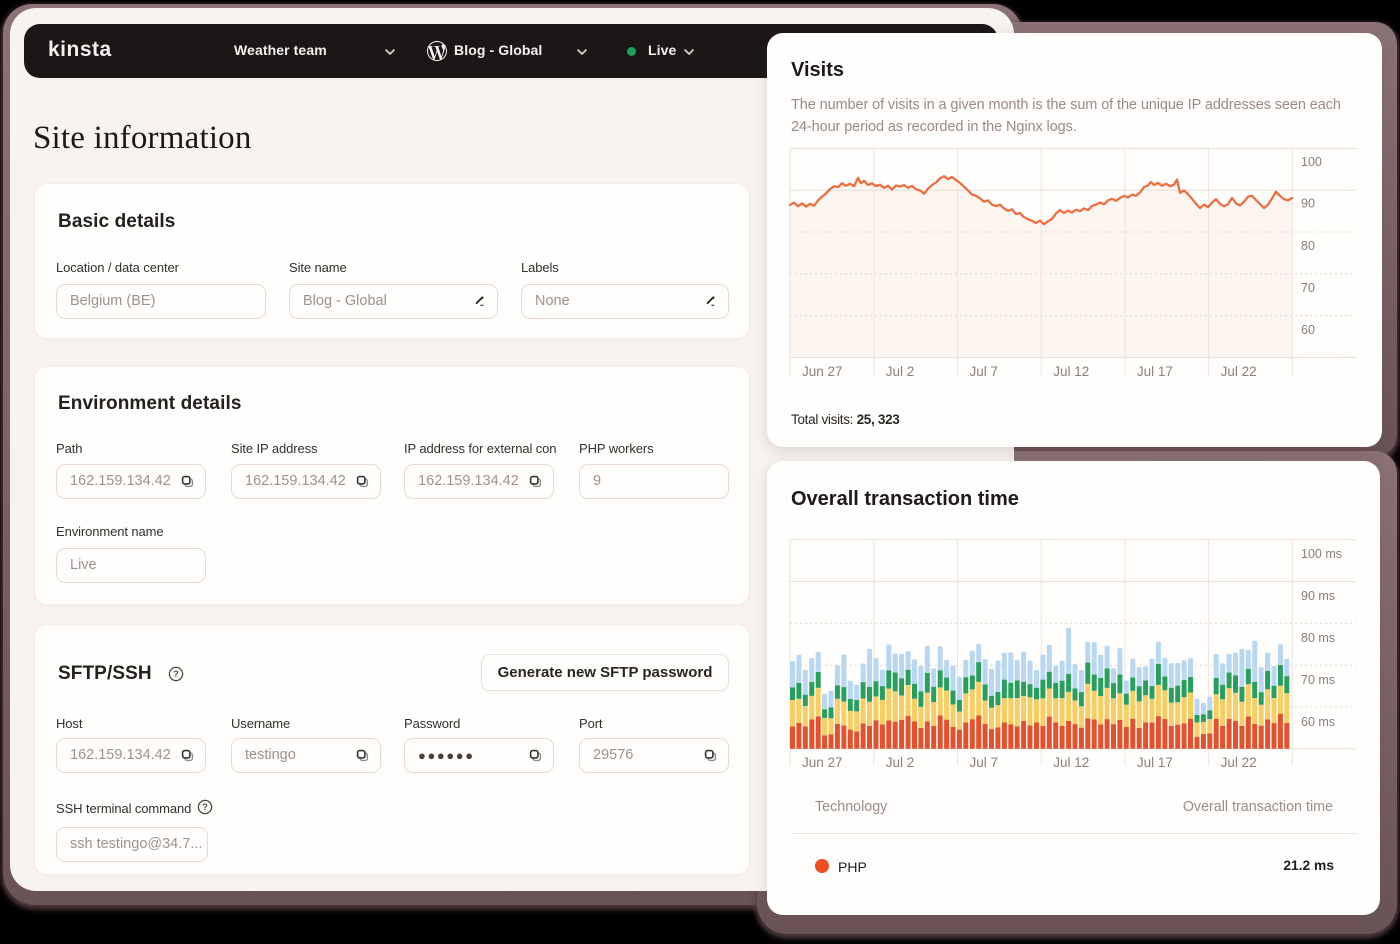 This screenshot has width=1400, height=944. Describe the element at coordinates (1308, 330) in the screenshot. I see `svg-text: 60` at that location.